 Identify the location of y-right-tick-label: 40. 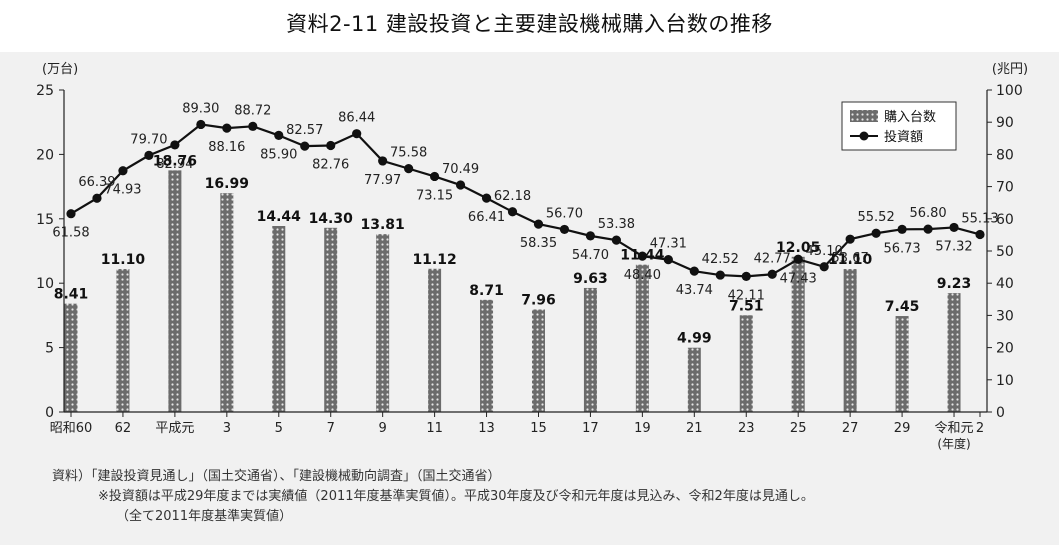
(1005, 284).